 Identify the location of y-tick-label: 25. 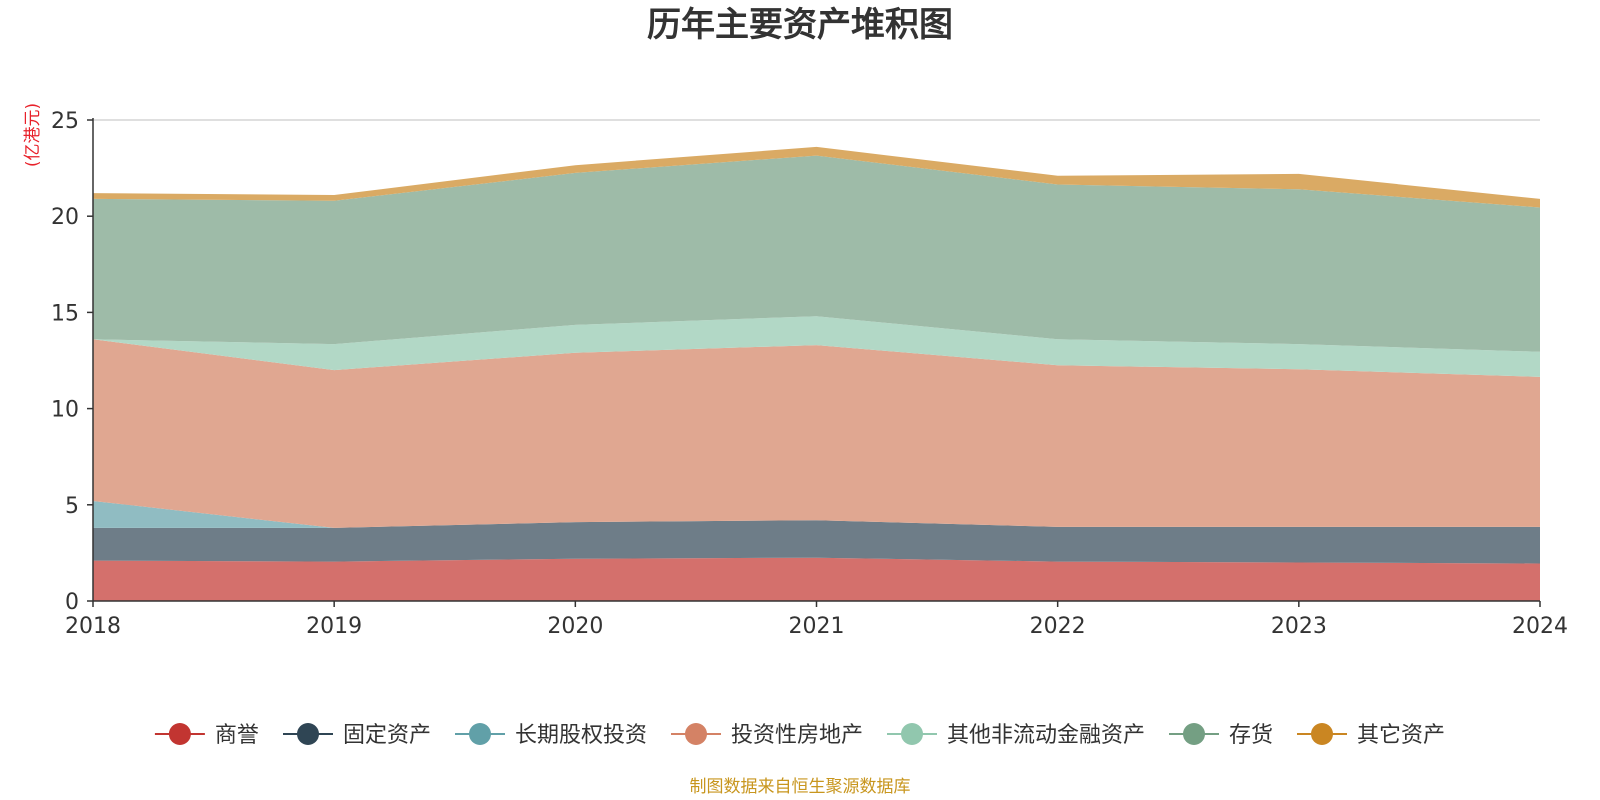
(65, 121).